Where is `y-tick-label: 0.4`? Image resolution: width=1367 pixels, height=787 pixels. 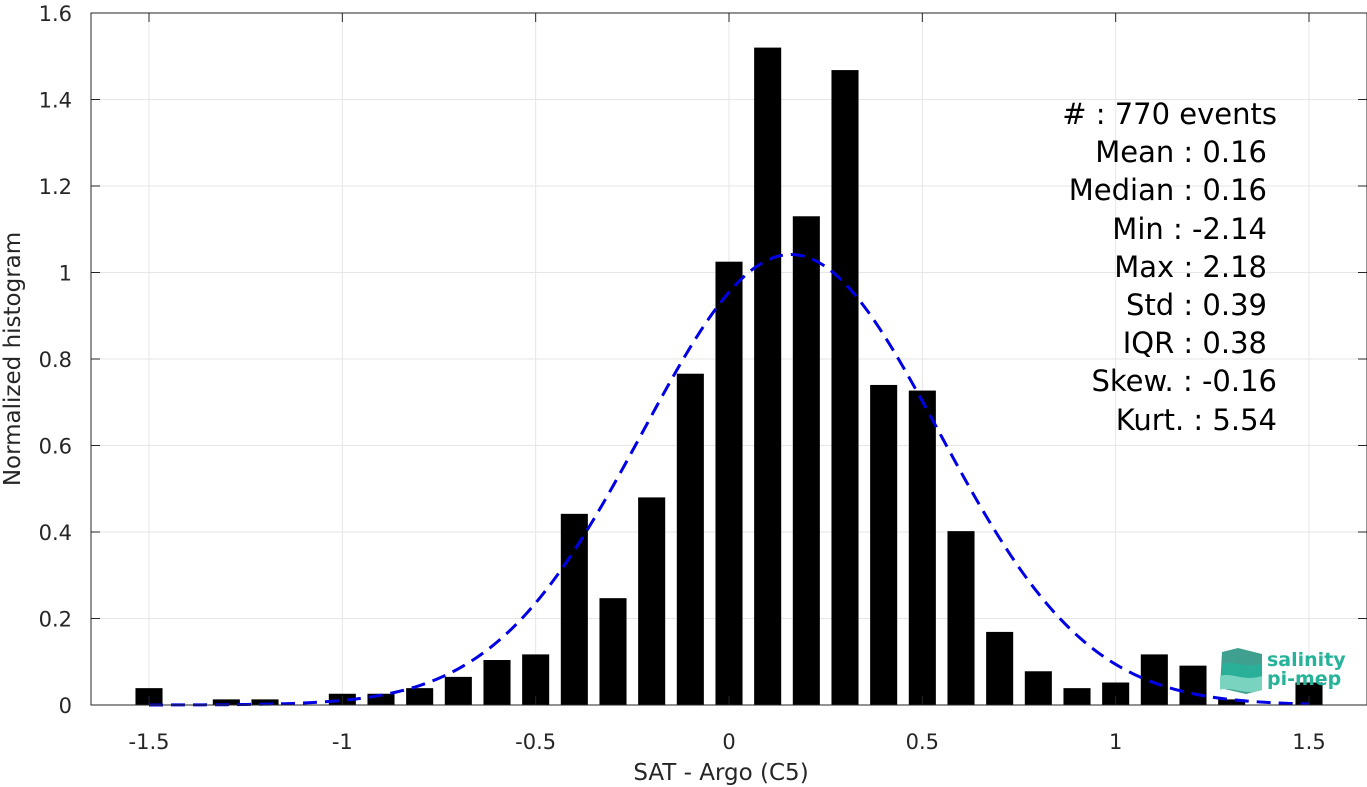 y-tick-label: 0.4 is located at coordinates (55, 533).